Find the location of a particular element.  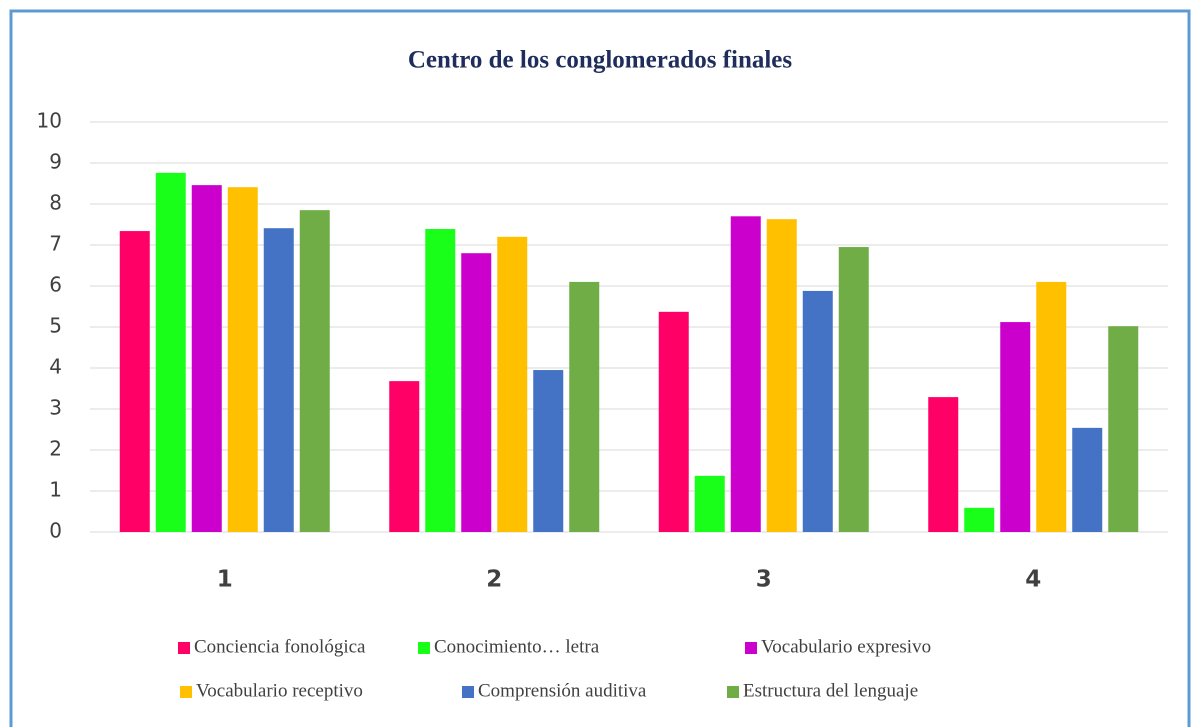

y-tick-label: 5 is located at coordinates (55, 326).